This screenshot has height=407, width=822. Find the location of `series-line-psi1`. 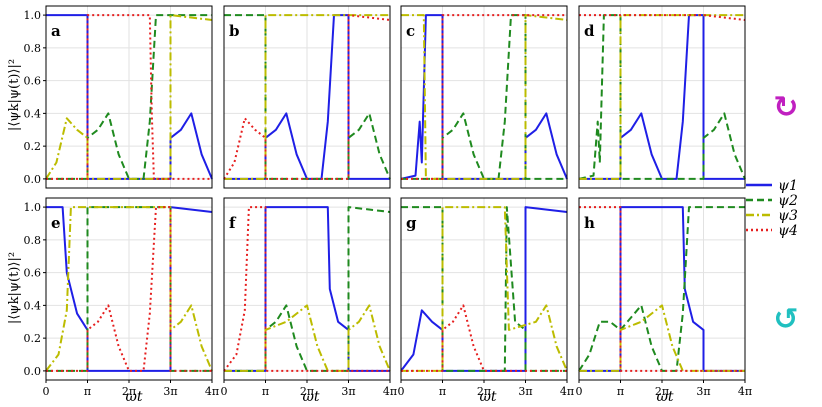

series-line-psi1 is located at coordinates (307, 289).